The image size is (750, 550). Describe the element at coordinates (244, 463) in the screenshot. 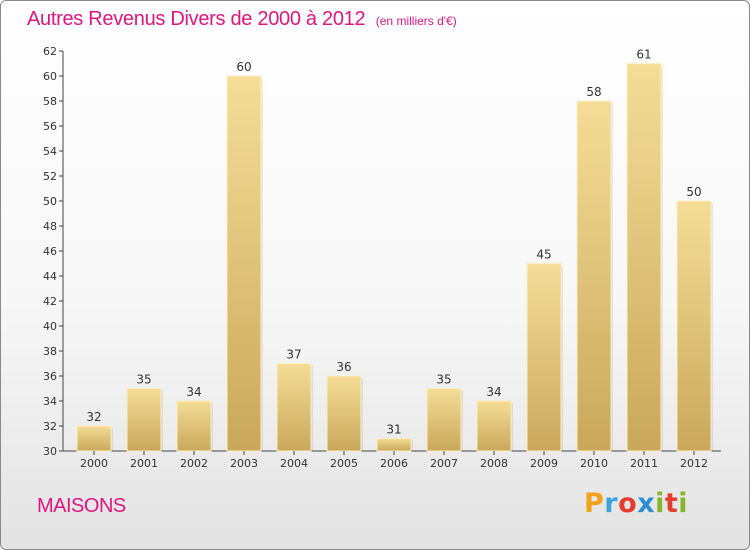

I see `x-tick-label: 2003` at that location.